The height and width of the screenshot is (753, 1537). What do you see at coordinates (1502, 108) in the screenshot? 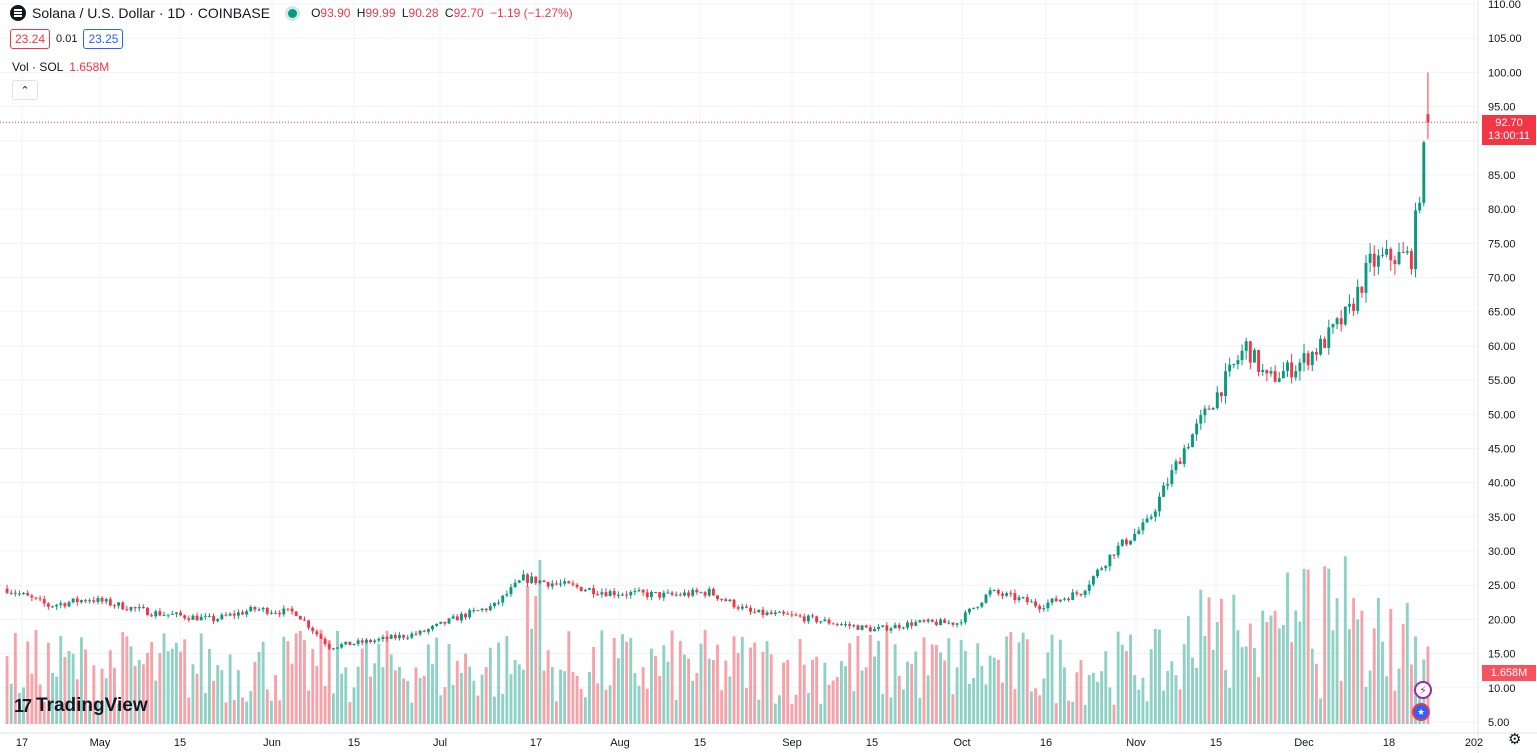
I see `price-tick-label: 95.00` at bounding box center [1502, 108].